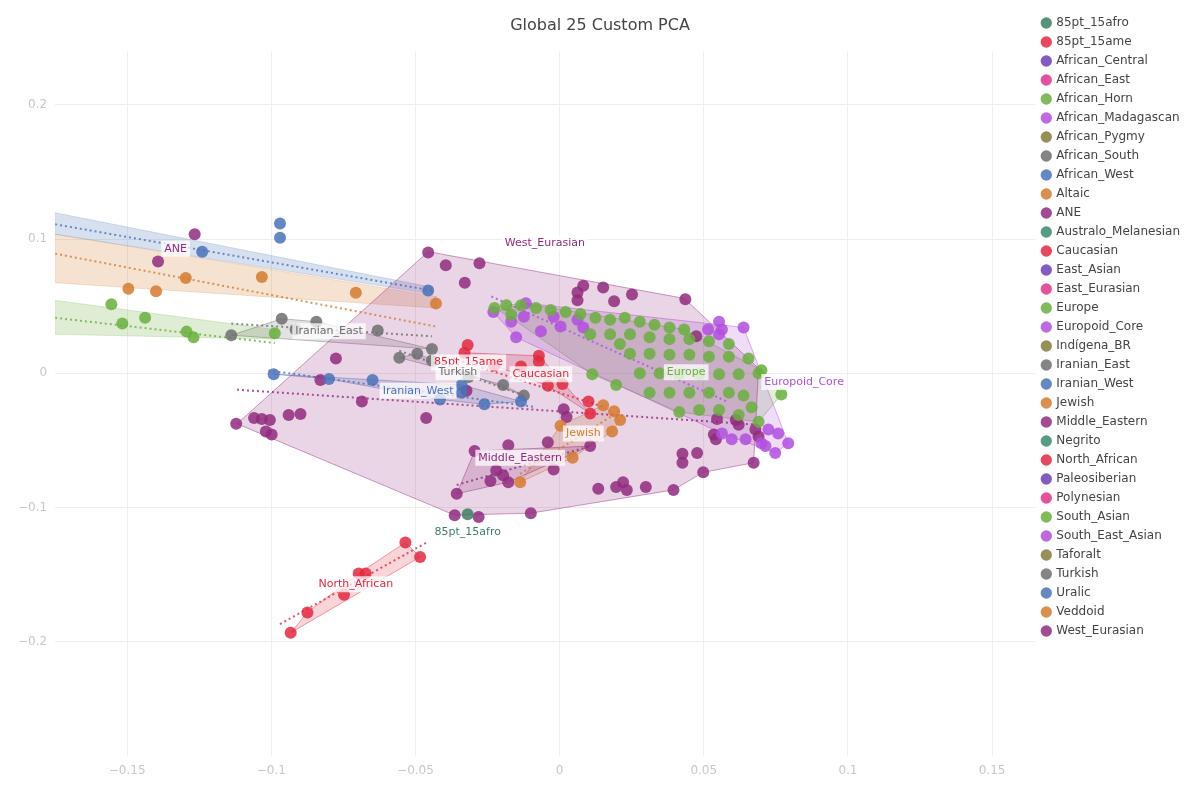 The image size is (1200, 796). What do you see at coordinates (1118, 117) in the screenshot?
I see `legend-label: African_Madagascan` at bounding box center [1118, 117].